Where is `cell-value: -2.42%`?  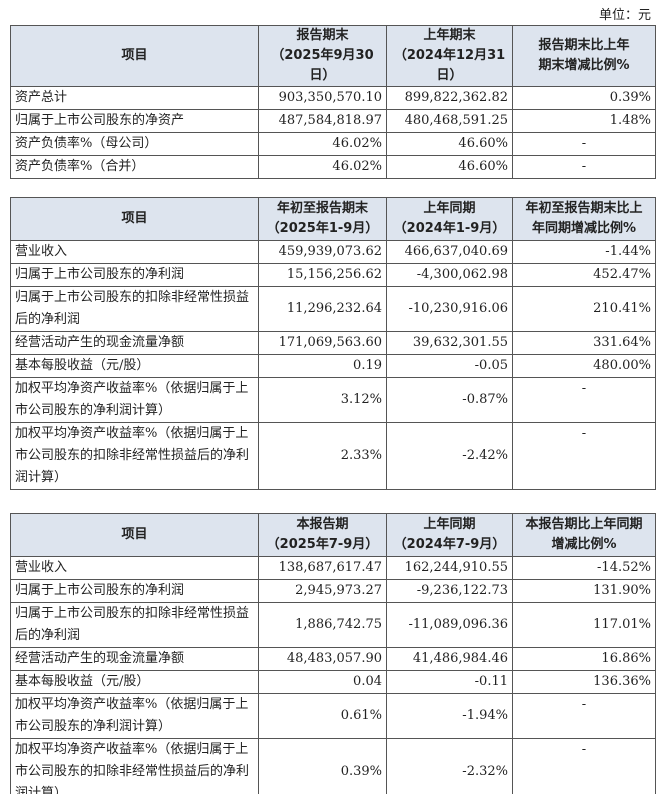
cell-value: -2.42% is located at coordinates (449, 456).